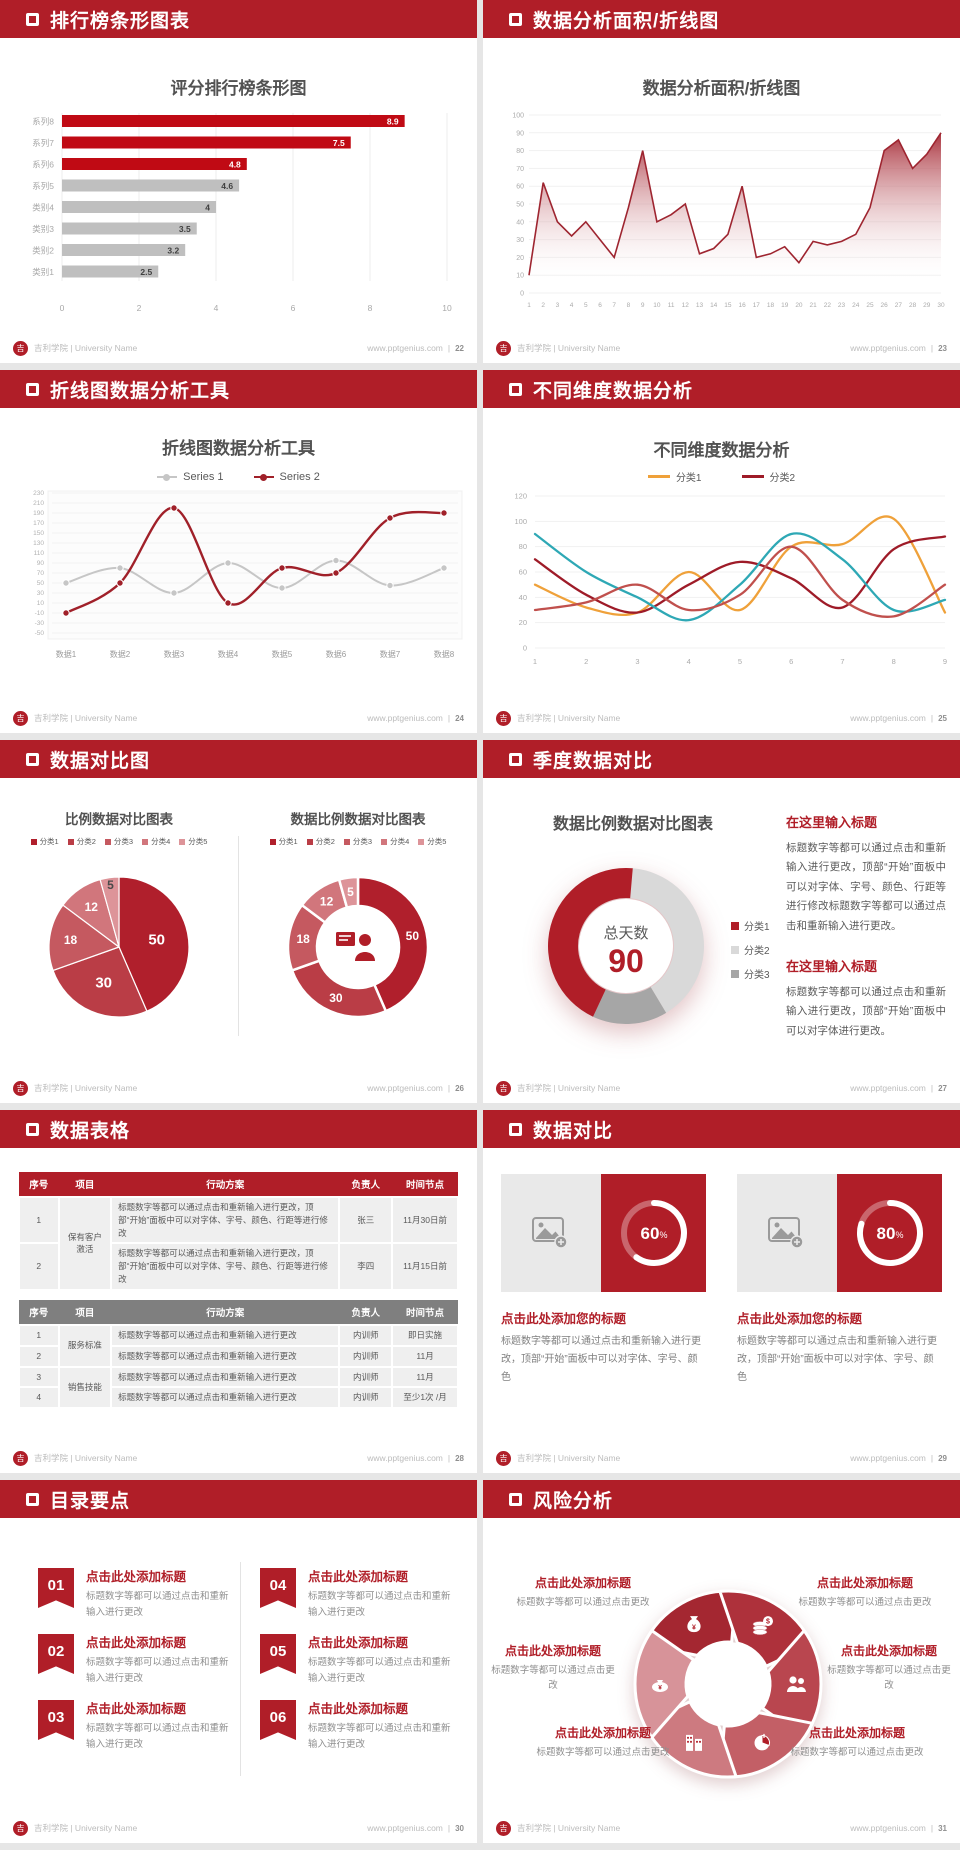 The image size is (960, 1850). What do you see at coordinates (786, 1233) in the screenshot?
I see `add-picture-icon` at bounding box center [786, 1233].